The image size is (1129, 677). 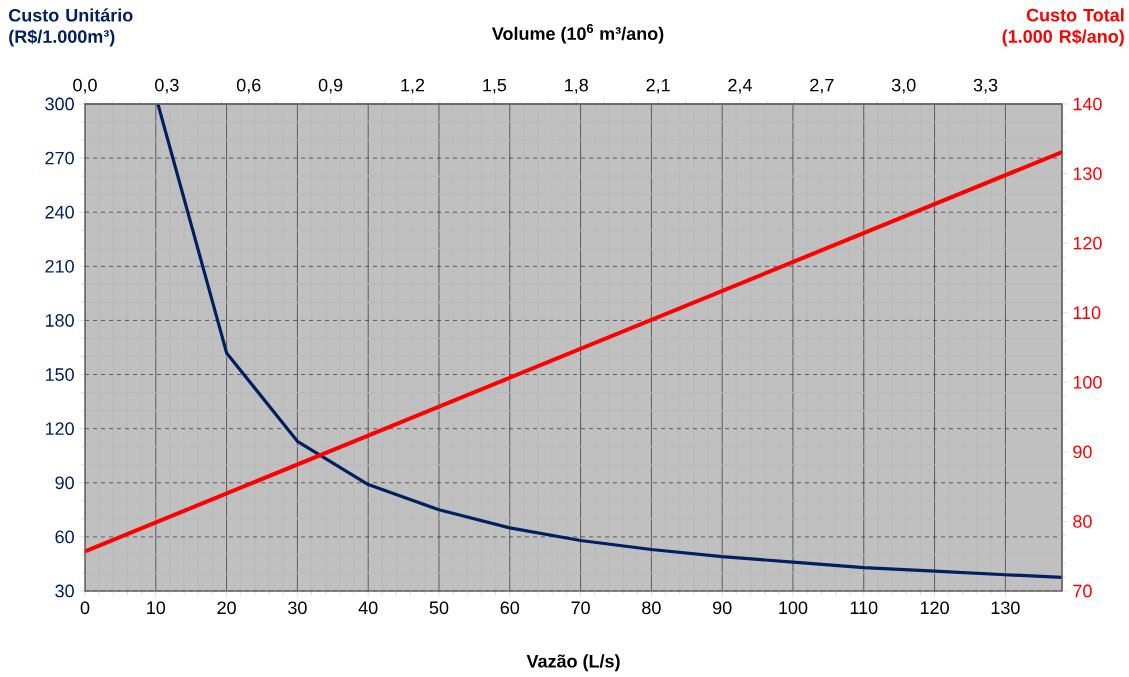 I want to click on x2-tick-label: 2,7, so click(x=822, y=86).